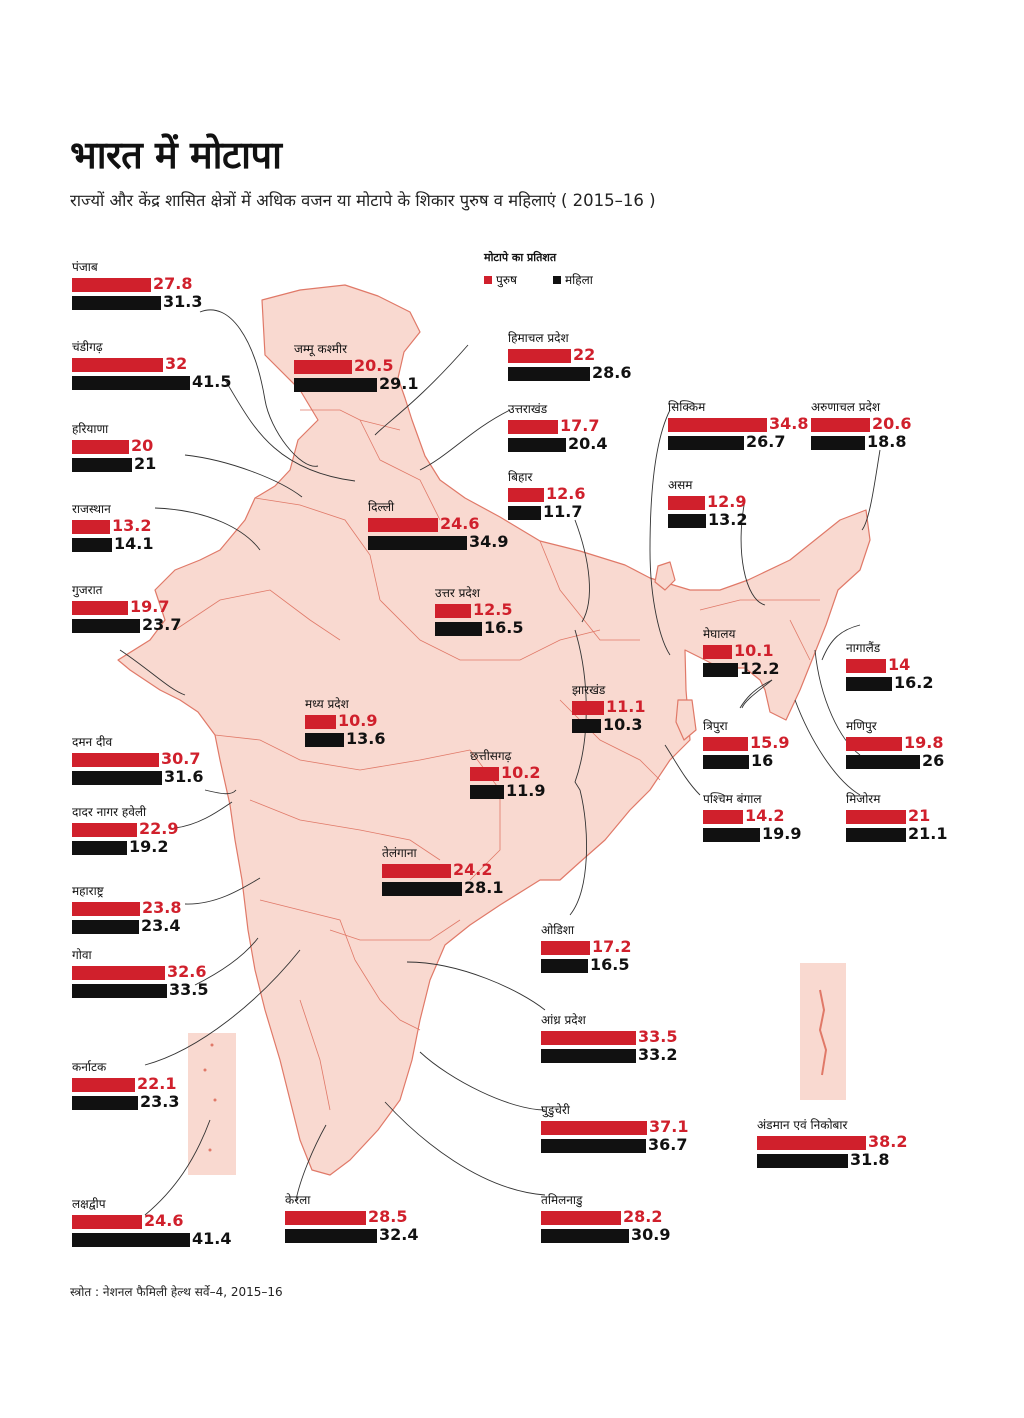 The width and height of the screenshot is (1024, 1418). What do you see at coordinates (671, 1235) in the screenshot?
I see `women-row: 30.9` at bounding box center [671, 1235].